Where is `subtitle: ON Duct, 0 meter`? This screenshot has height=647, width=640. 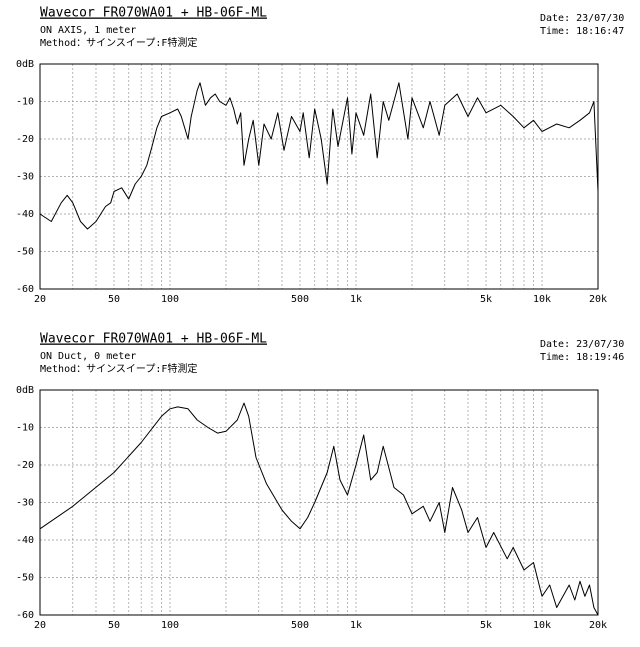 subtitle: ON Duct, 0 meter is located at coordinates (88, 356).